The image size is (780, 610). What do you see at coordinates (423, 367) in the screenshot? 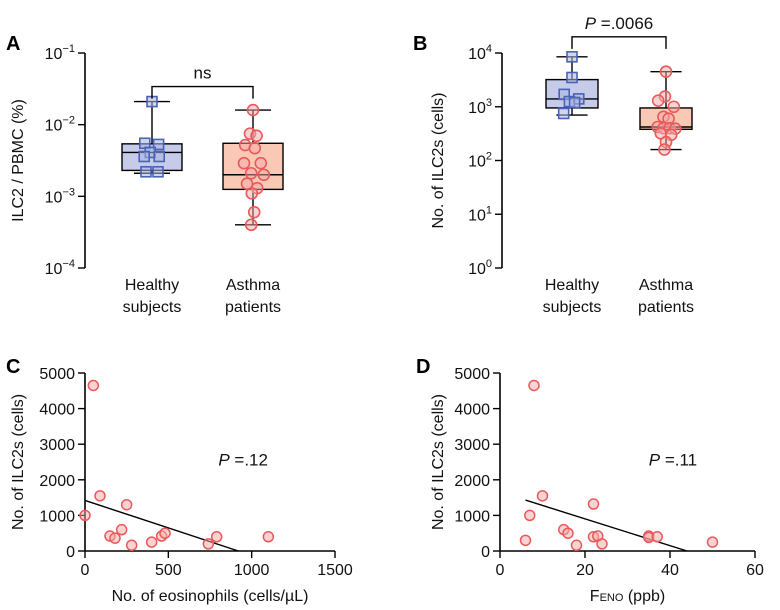
I see `panel-label: D` at bounding box center [423, 367].